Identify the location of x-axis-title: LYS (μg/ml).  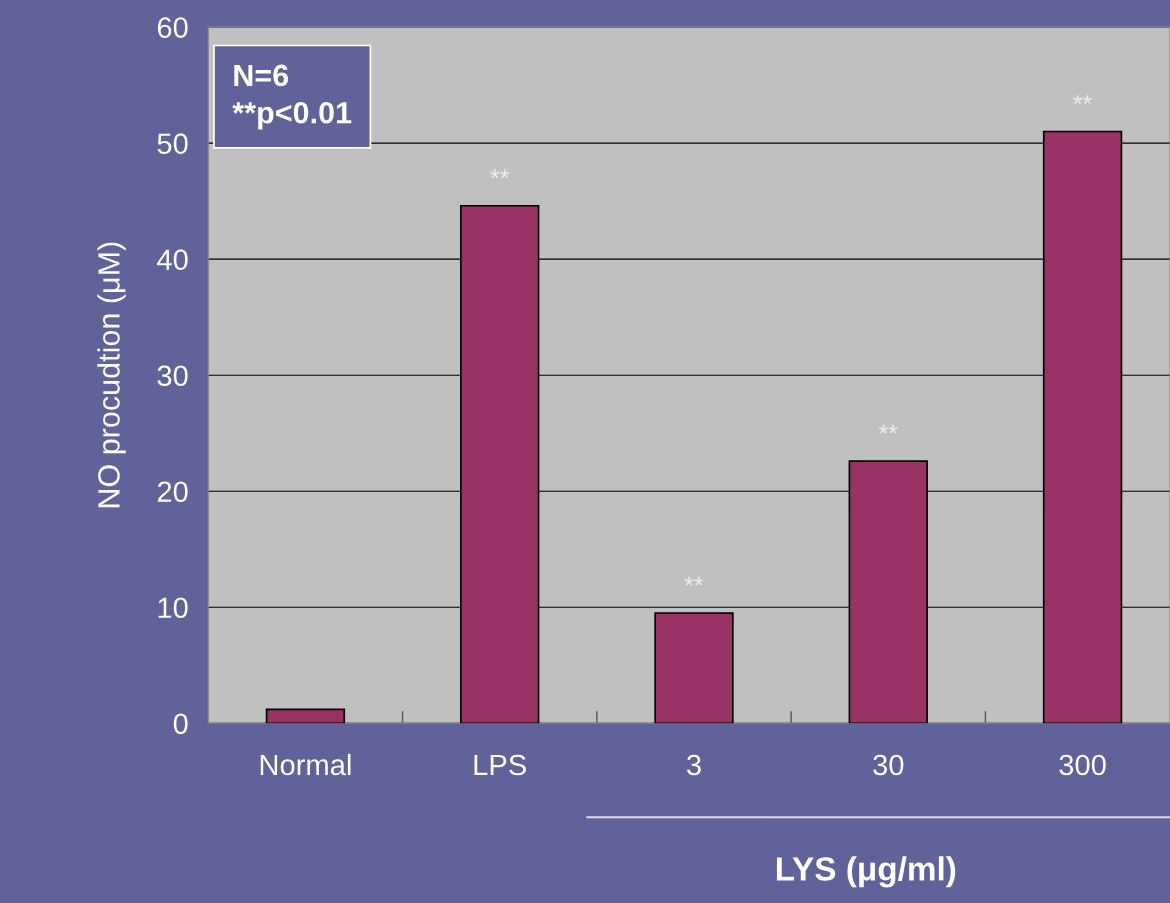
(866, 872).